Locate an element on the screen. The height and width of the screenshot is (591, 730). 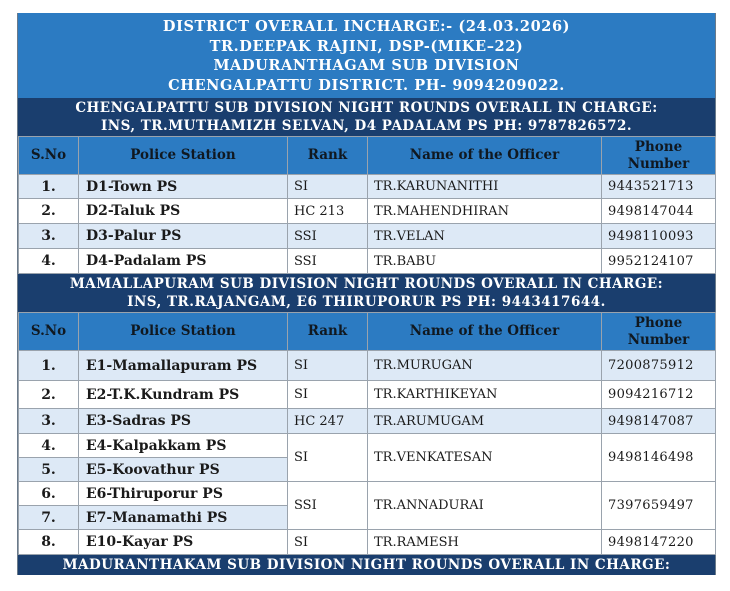
row-phone: 9498110093 is located at coordinates (658, 236).